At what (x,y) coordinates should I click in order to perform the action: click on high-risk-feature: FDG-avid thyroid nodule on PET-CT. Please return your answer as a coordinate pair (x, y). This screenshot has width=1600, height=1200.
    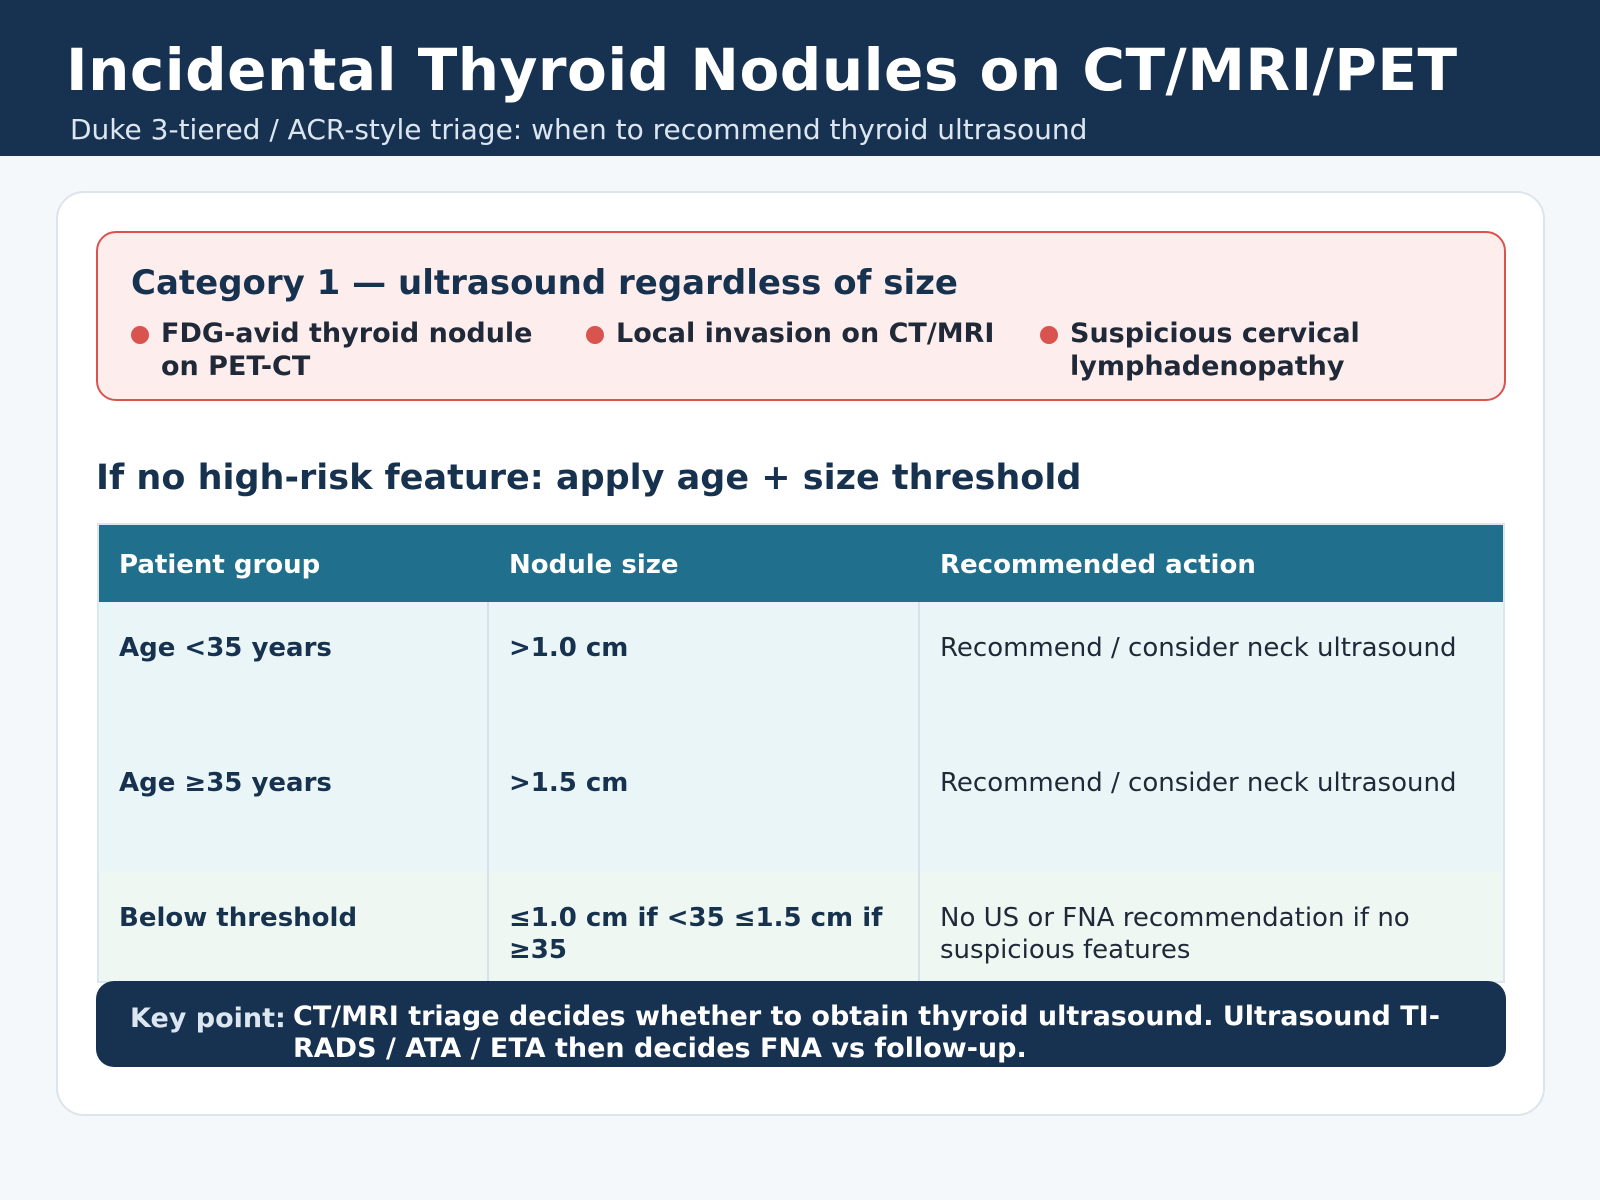
    Looking at the image, I should click on (341, 350).